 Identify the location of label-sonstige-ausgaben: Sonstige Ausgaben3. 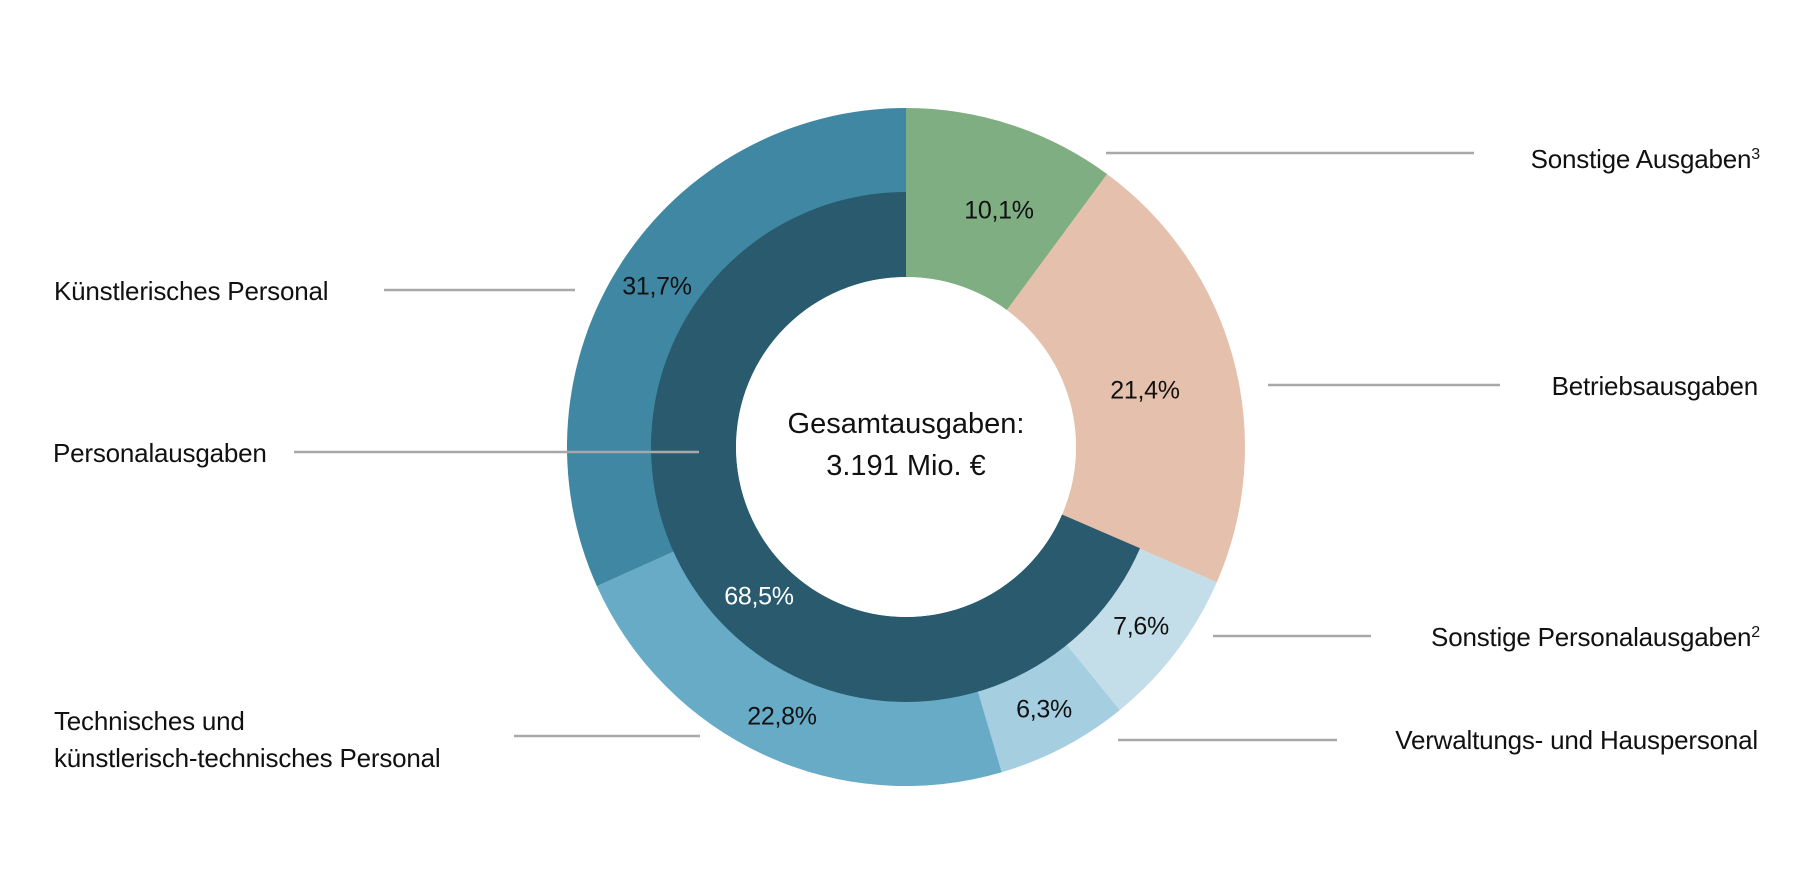
(1645, 159).